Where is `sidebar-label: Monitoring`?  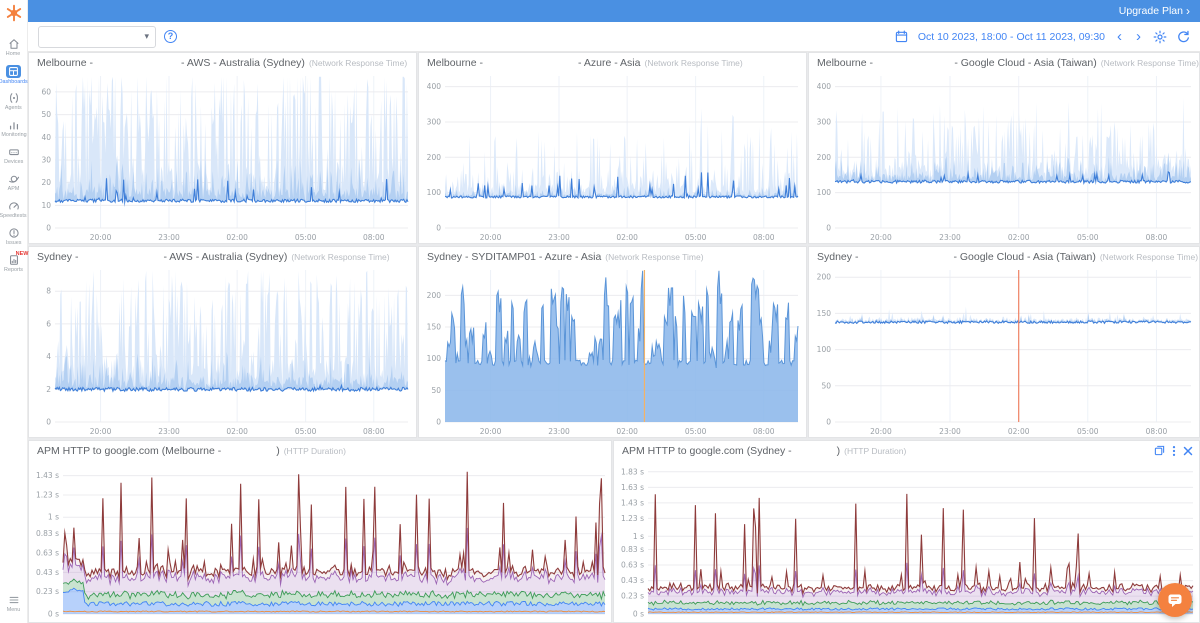
sidebar-label: Monitoring is located at coordinates (13, 135).